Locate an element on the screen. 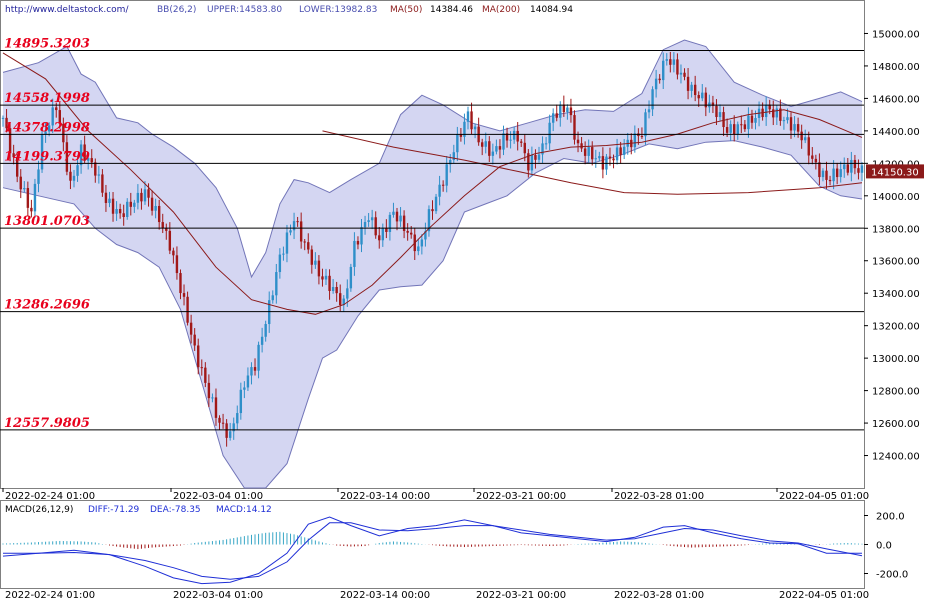  source-url: http://www.deltastock.com/ is located at coordinates (67, 10).